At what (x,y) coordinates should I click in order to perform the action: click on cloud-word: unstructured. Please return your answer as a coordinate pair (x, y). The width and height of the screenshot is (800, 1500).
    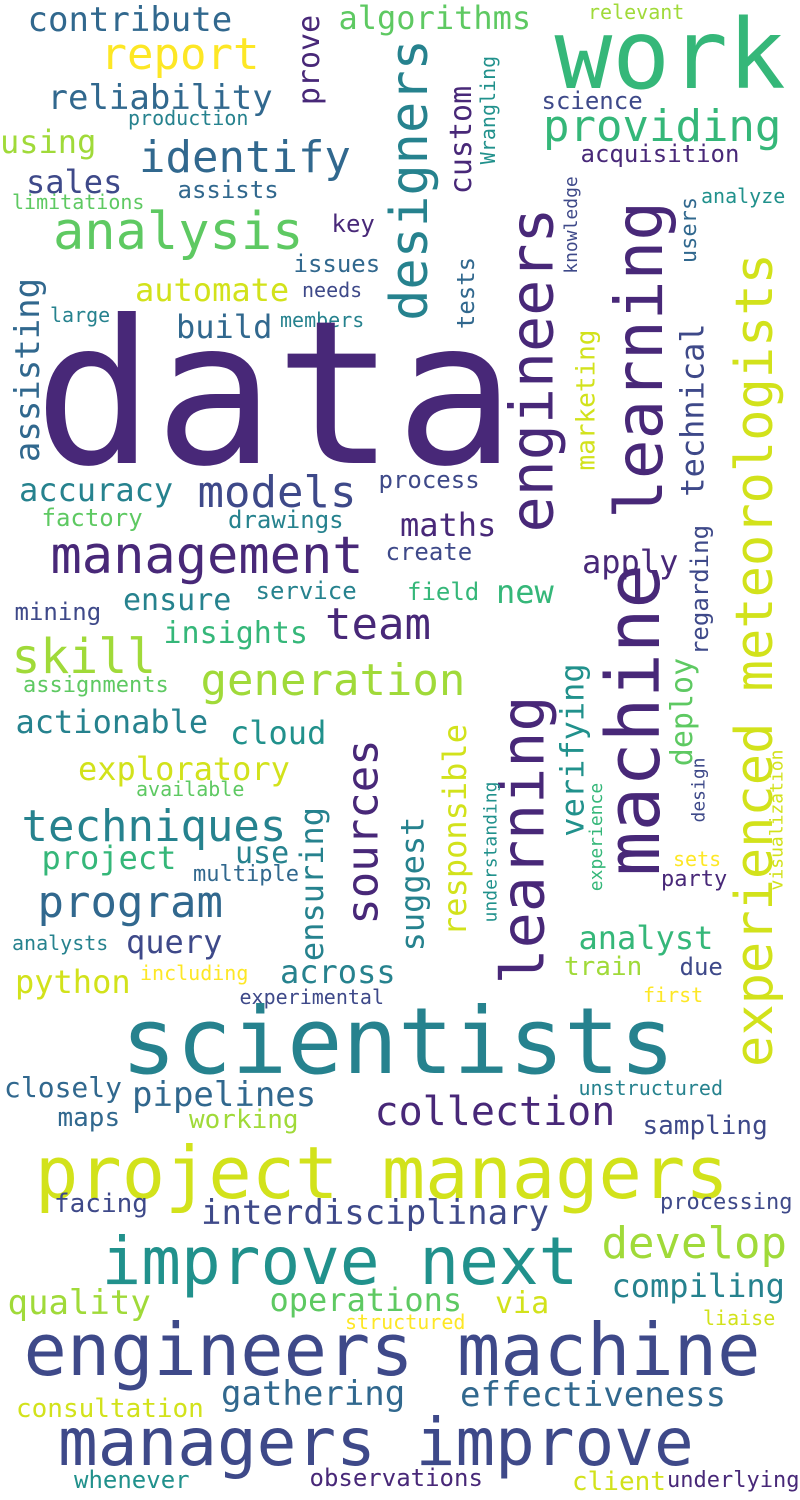
    Looking at the image, I should click on (651, 1088).